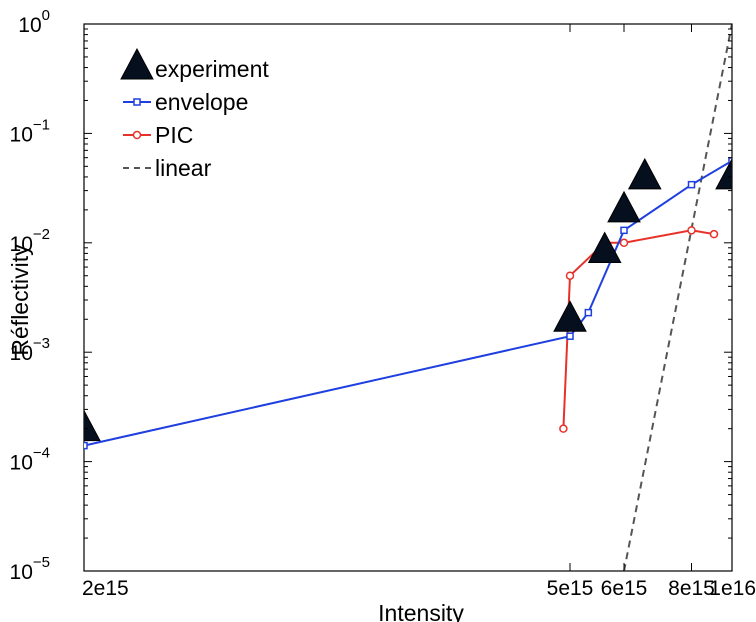 The height and width of the screenshot is (622, 756). Describe the element at coordinates (30, 460) in the screenshot. I see `y-tick-label: 10⁻⁴` at that location.